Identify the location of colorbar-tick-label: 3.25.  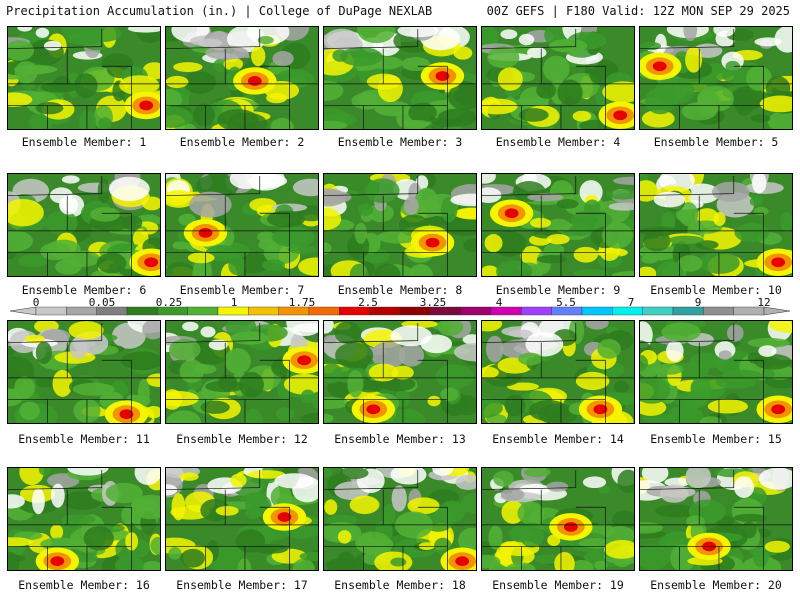
(433, 302).